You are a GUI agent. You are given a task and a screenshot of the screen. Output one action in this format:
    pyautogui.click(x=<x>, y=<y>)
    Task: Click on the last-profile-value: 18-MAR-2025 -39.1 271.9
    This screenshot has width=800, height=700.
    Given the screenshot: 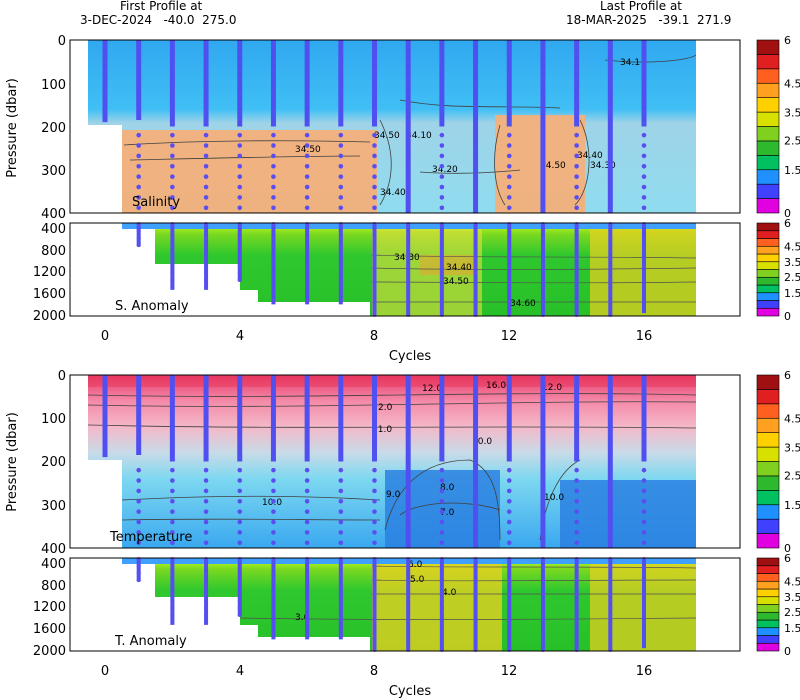 What is the action you would take?
    pyautogui.click(x=648, y=20)
    